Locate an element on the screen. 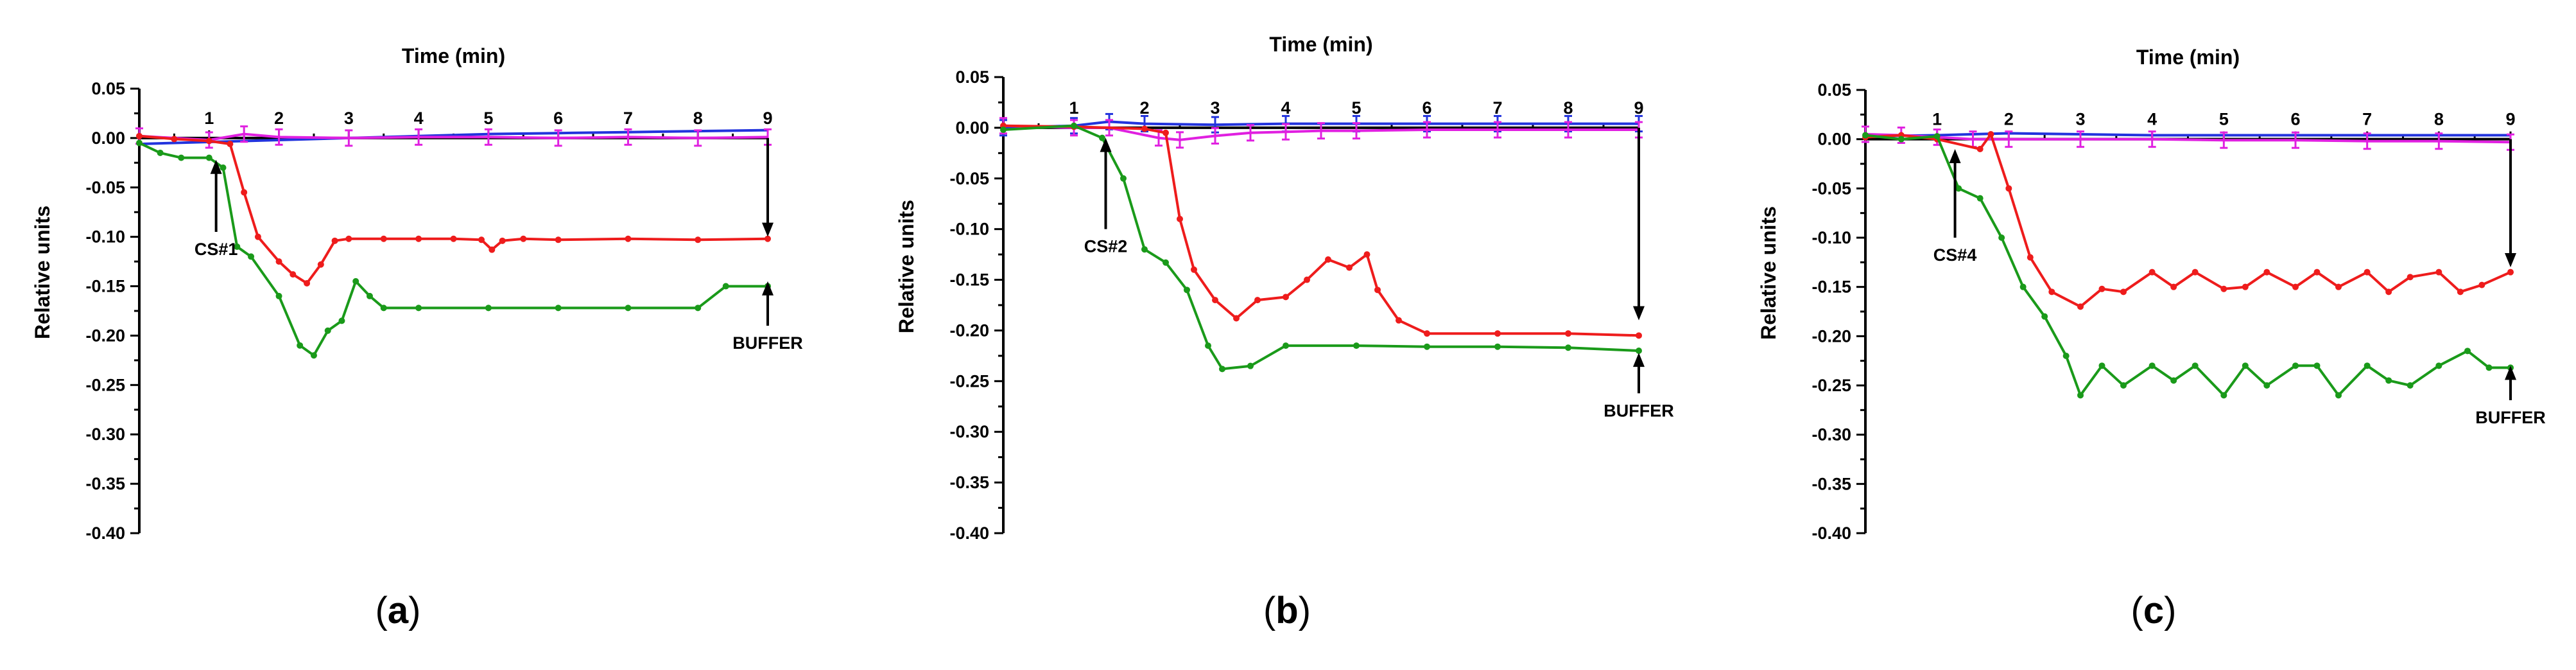 The image size is (2576, 670). y-tick-label: -0.30 is located at coordinates (1831, 435).